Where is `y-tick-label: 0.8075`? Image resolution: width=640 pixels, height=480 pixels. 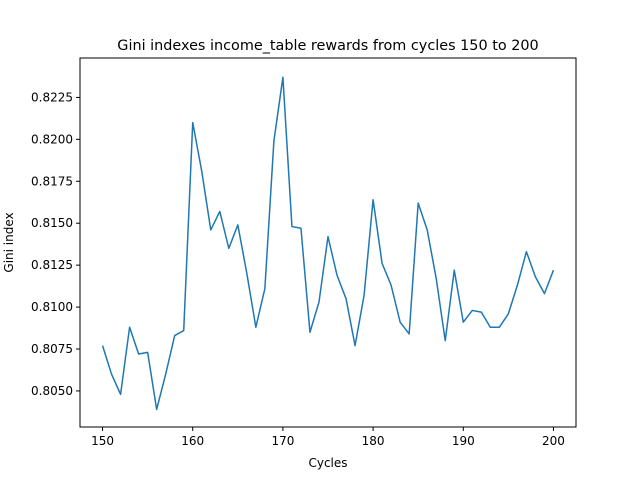 y-tick-label: 0.8075 is located at coordinates (52, 349).